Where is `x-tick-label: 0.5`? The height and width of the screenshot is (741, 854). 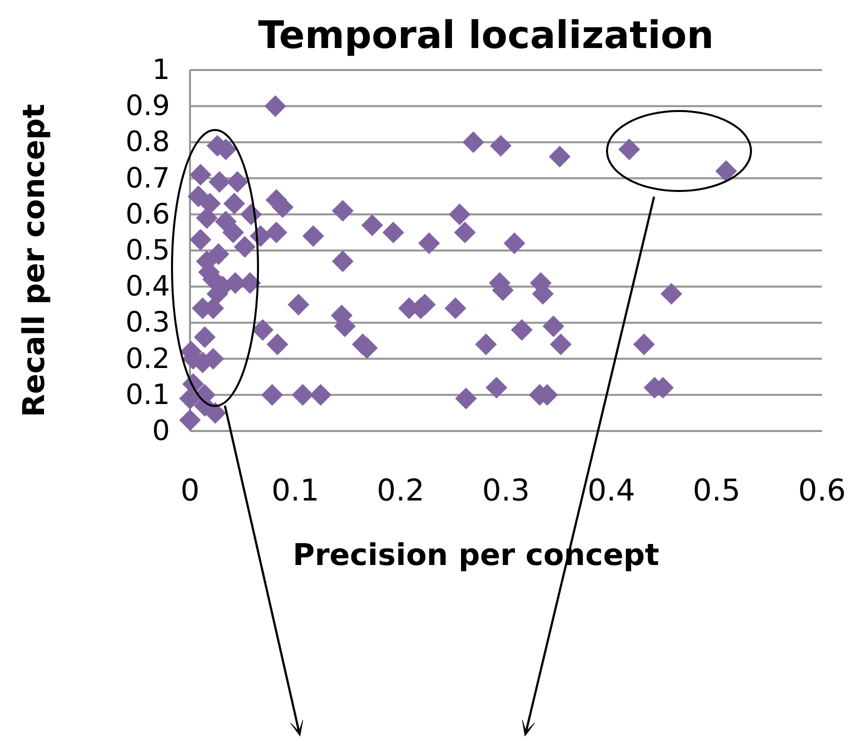
x-tick-label: 0.5 is located at coordinates (716, 490).